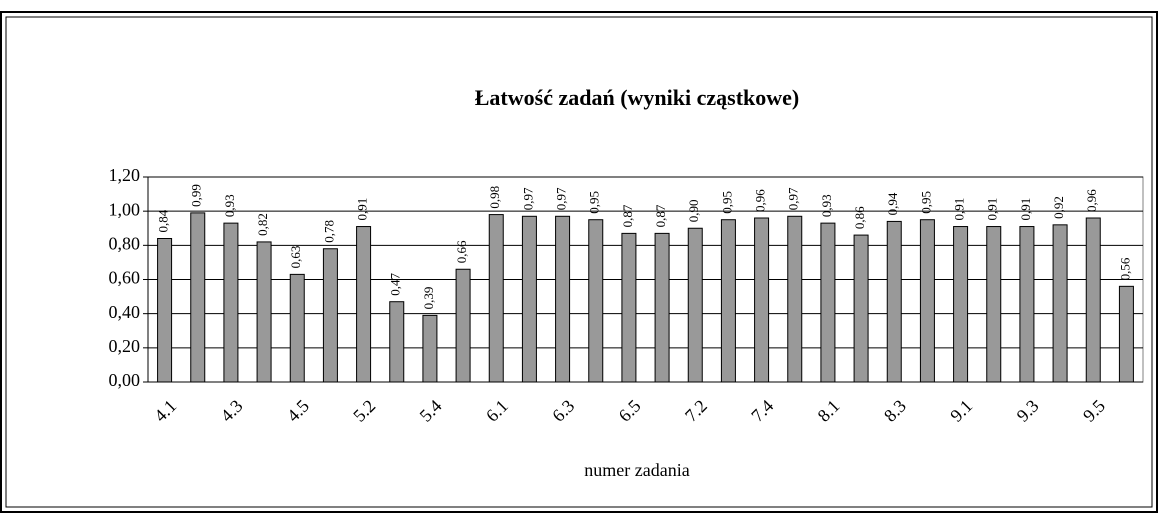 This screenshot has height=513, width=1158. Describe the element at coordinates (762, 411) in the screenshot. I see `x-tick-label: 7.4` at that location.